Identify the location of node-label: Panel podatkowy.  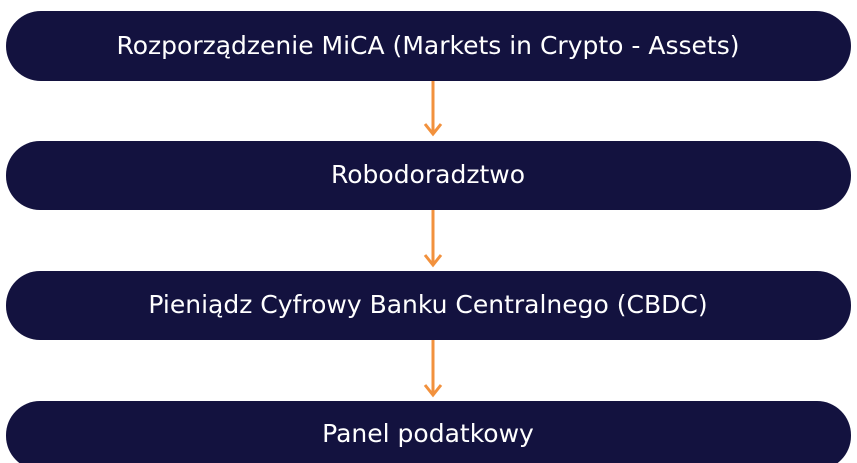
(428, 433).